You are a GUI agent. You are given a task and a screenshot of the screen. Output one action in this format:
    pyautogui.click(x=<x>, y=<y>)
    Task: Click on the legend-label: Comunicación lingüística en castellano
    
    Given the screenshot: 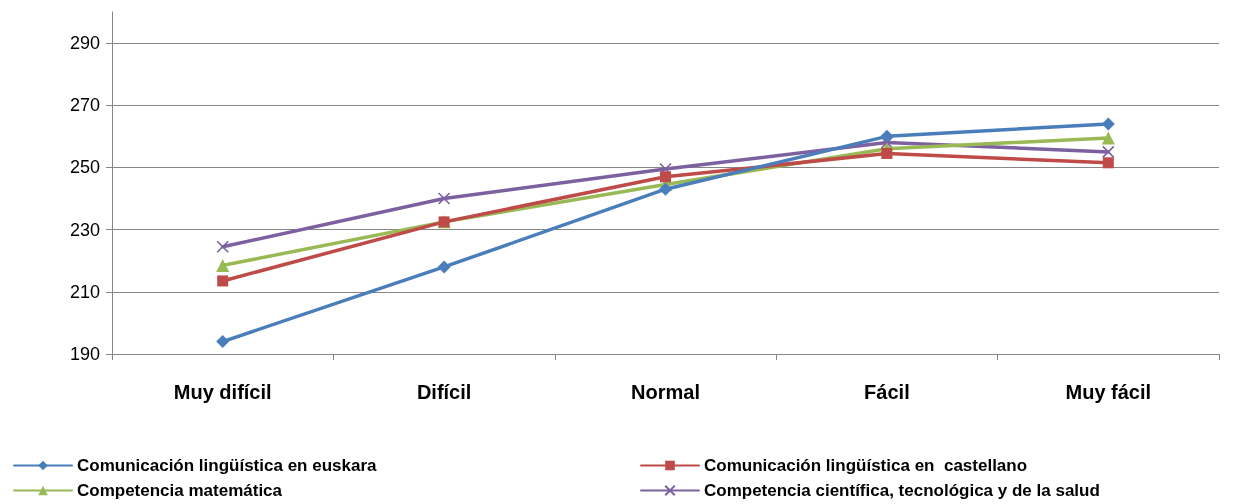 What is the action you would take?
    pyautogui.click(x=866, y=465)
    